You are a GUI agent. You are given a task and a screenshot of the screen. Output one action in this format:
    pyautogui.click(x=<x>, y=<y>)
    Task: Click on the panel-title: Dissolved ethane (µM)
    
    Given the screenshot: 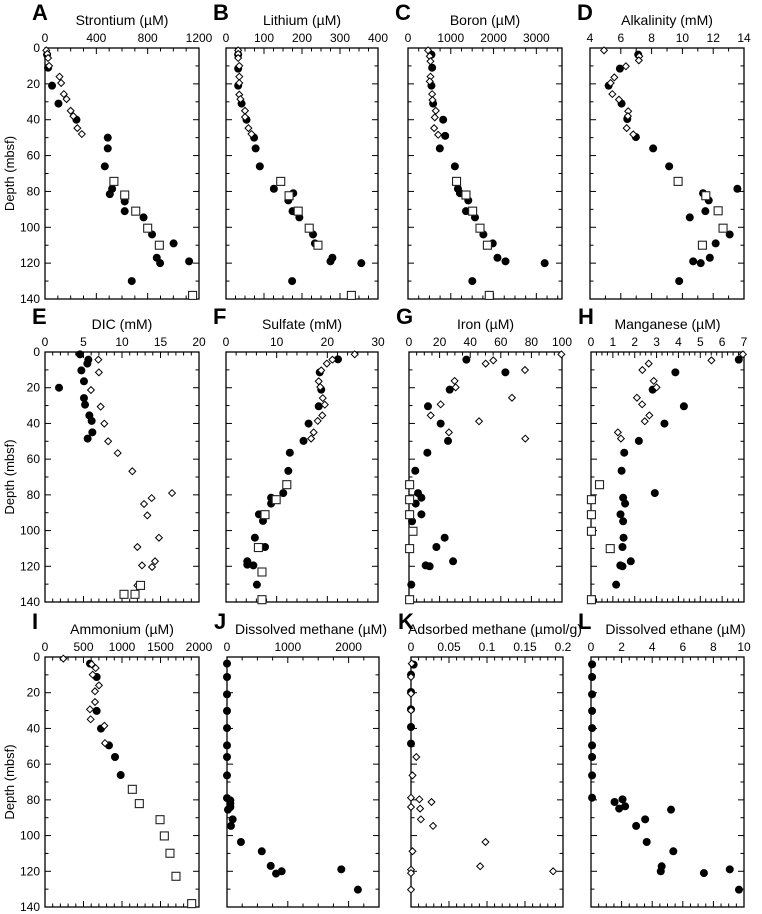 What is the action you would take?
    pyautogui.click(x=675, y=629)
    